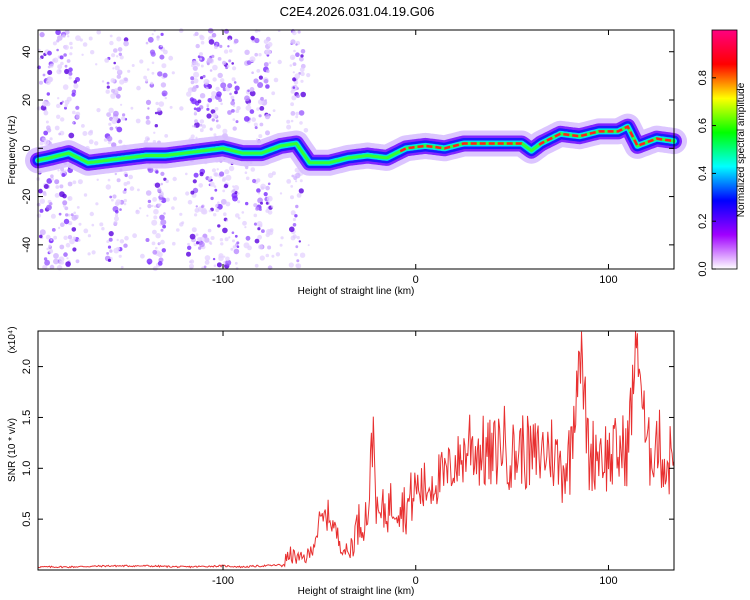  What do you see at coordinates (223, 280) in the screenshot?
I see `x-tick-label: -100` at bounding box center [223, 280].